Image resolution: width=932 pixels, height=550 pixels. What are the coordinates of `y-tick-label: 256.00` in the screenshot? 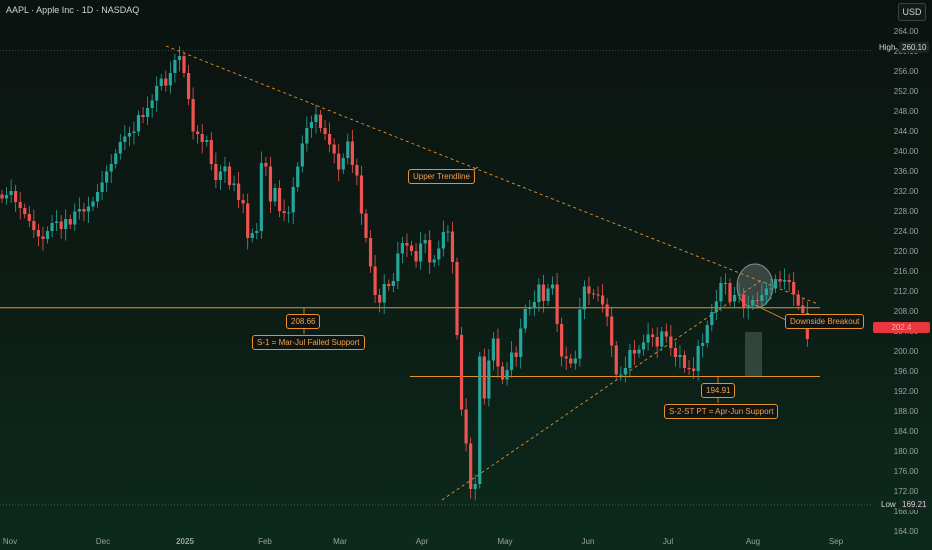 It's located at (906, 71).